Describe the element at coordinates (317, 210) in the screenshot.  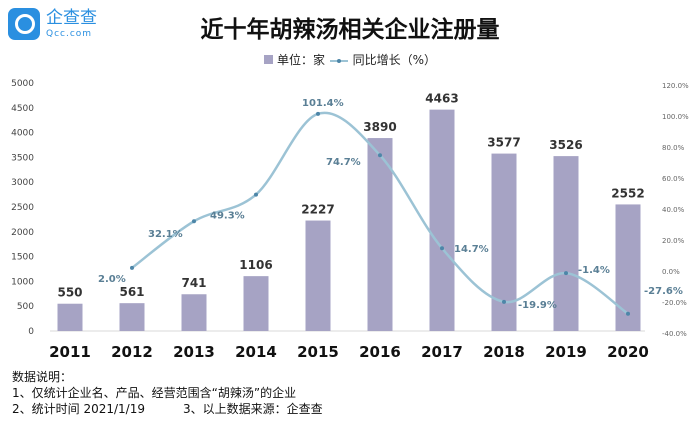
I see `bar-value-label: 2227` at that location.